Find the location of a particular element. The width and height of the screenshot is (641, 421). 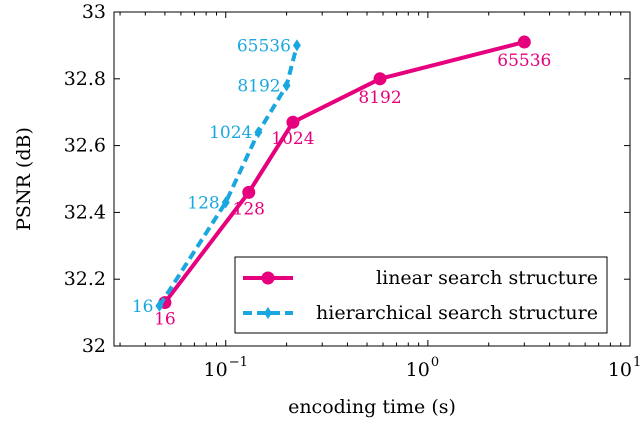

legend-label-linear: linear search structure is located at coordinates (487, 278).